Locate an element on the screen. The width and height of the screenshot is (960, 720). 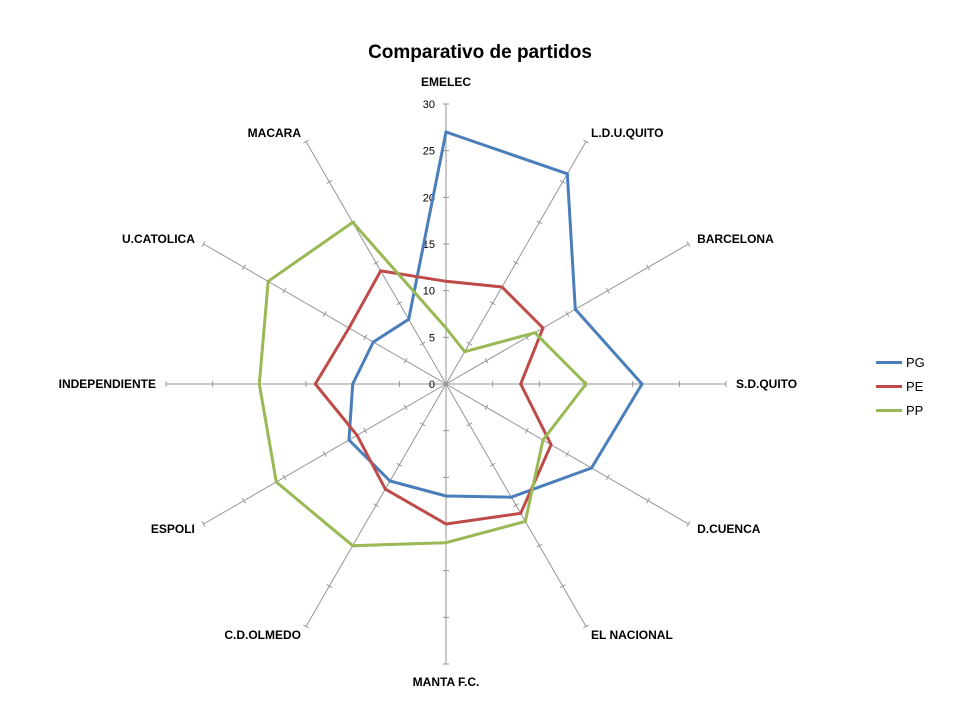
legend-item-pe: PE is located at coordinates (900, 386).